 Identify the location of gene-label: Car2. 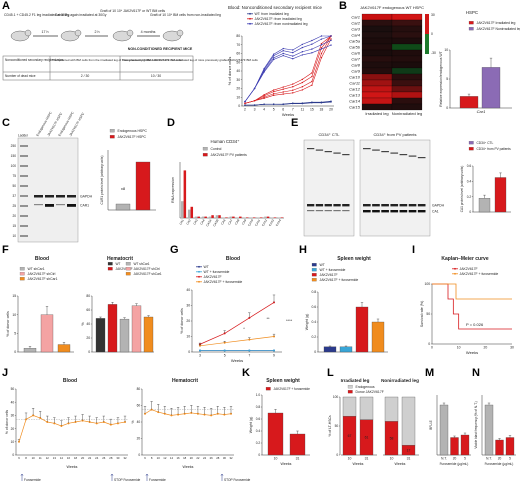
(355, 22).